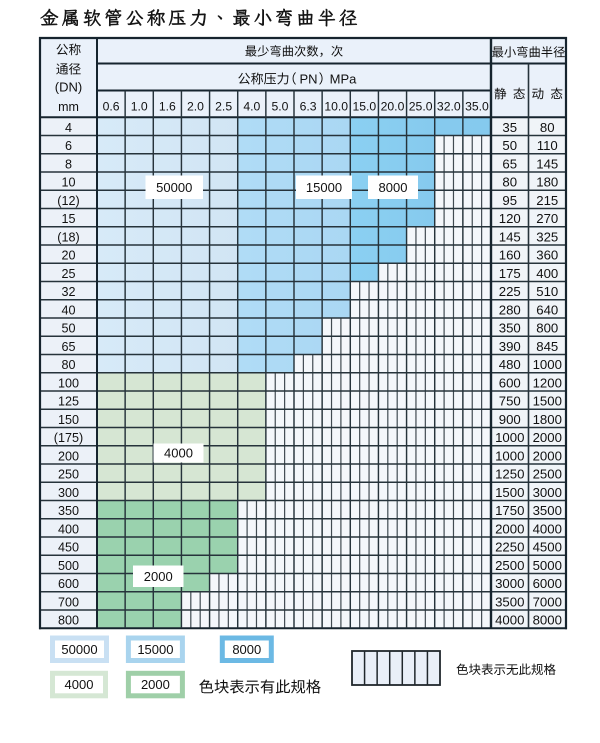 The image size is (600, 743). What do you see at coordinates (68, 566) in the screenshot?
I see `svg-text: 500` at bounding box center [68, 566].